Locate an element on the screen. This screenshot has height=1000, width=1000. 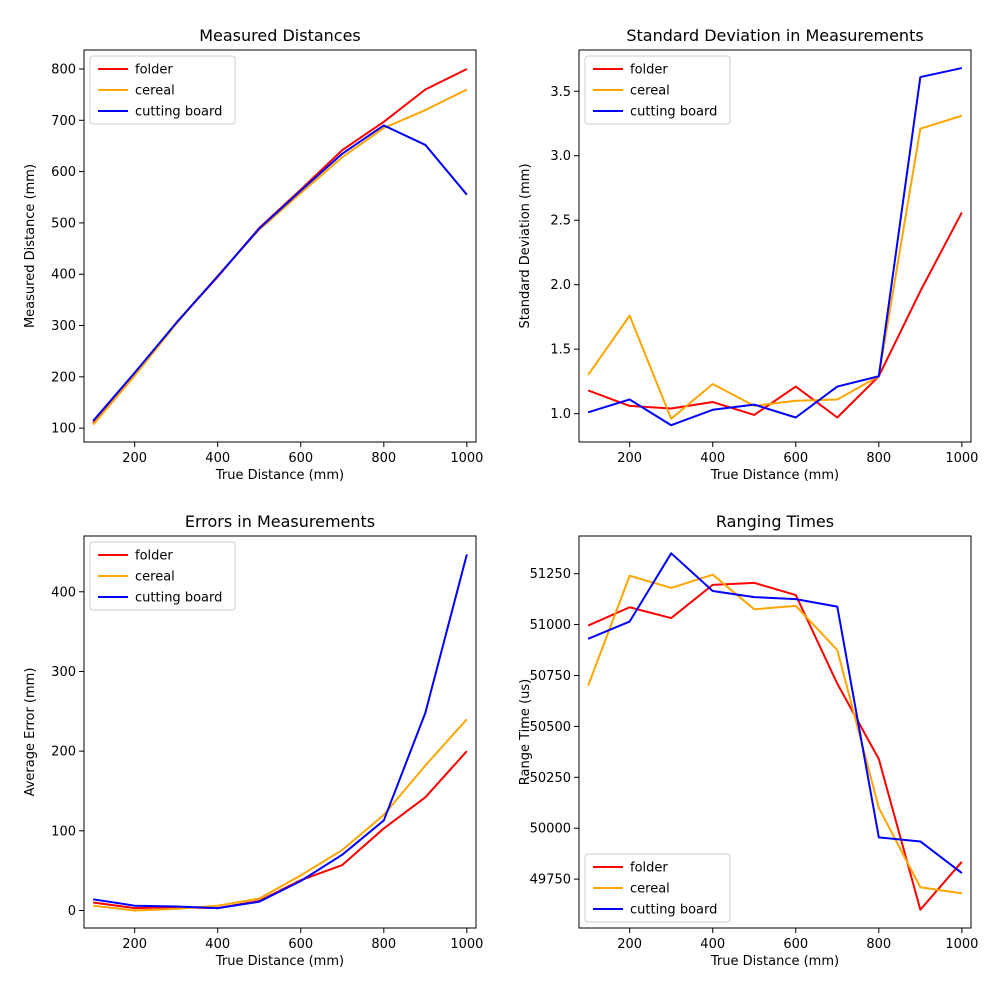
y-tick-label: 50000 is located at coordinates (550, 829).